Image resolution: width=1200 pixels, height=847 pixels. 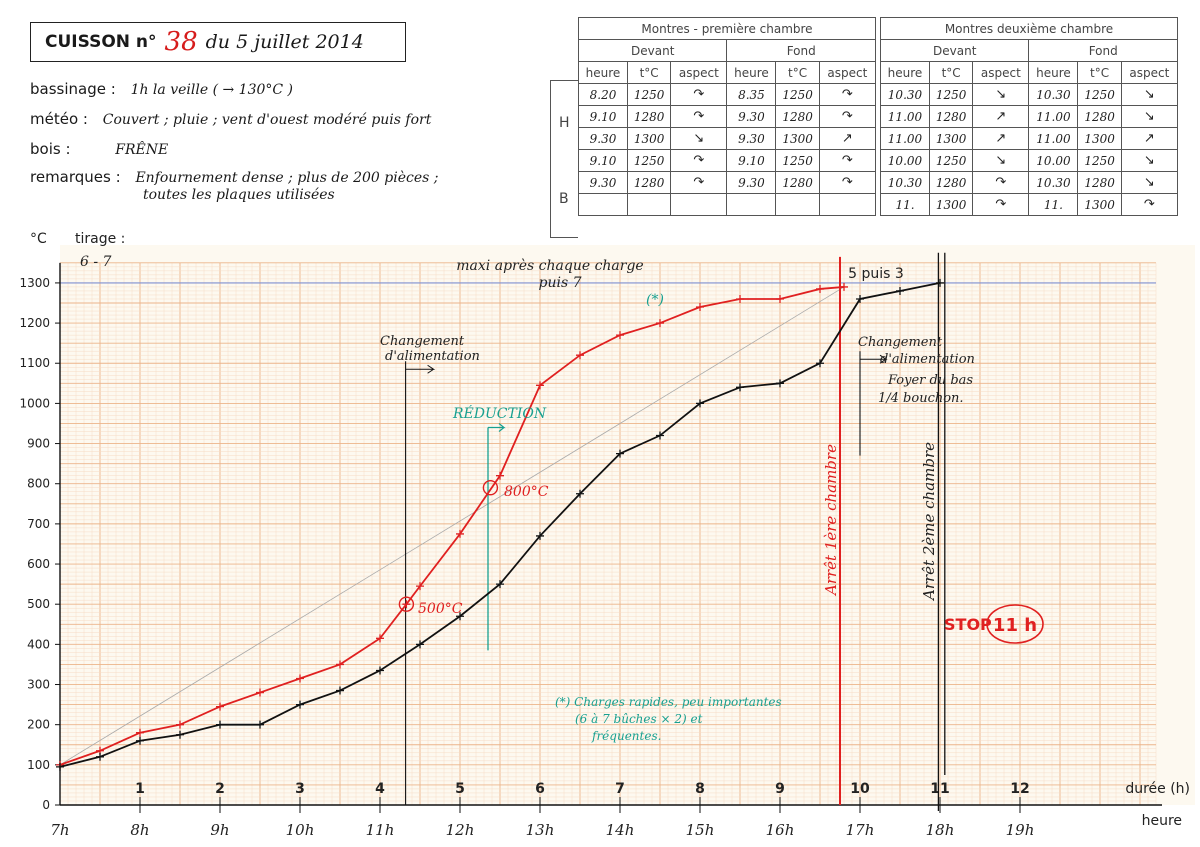 I want to click on table1-col: heure, so click(x=603, y=72).